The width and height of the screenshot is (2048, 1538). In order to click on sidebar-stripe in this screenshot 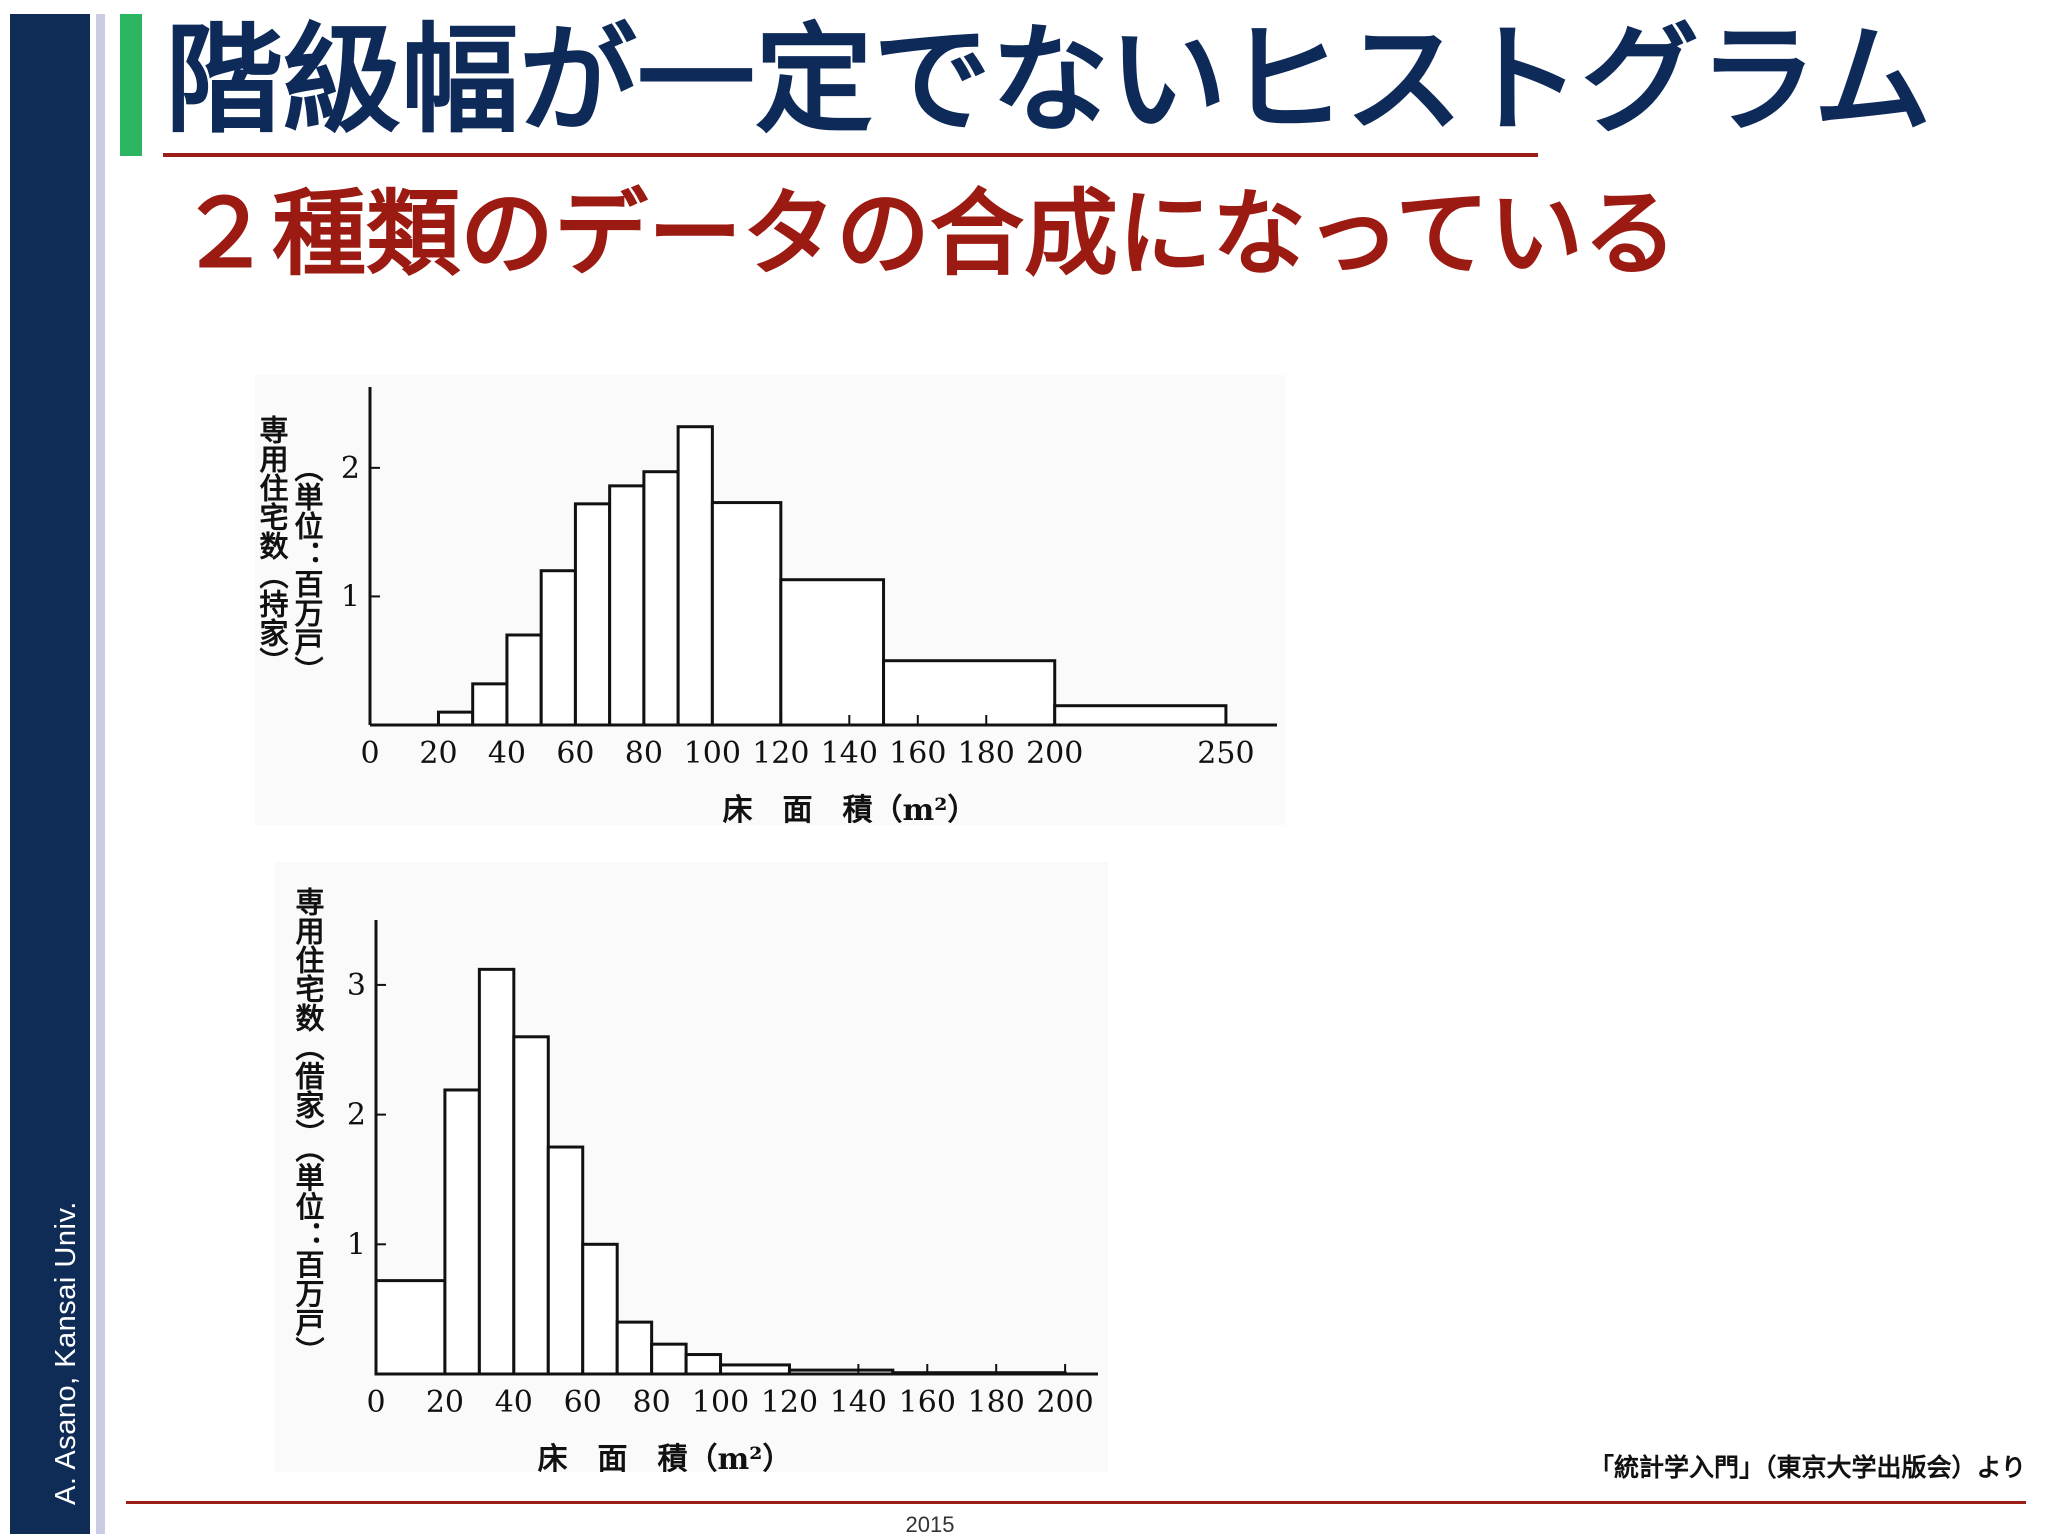, I will do `click(100, 774)`.